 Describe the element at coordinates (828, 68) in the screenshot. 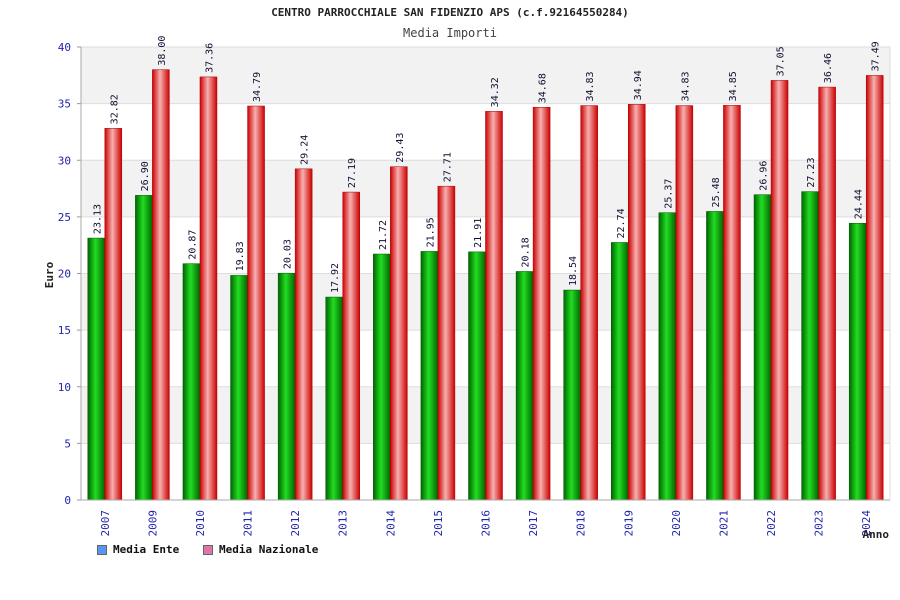

I see `data-label-nazionale: 36.46` at that location.